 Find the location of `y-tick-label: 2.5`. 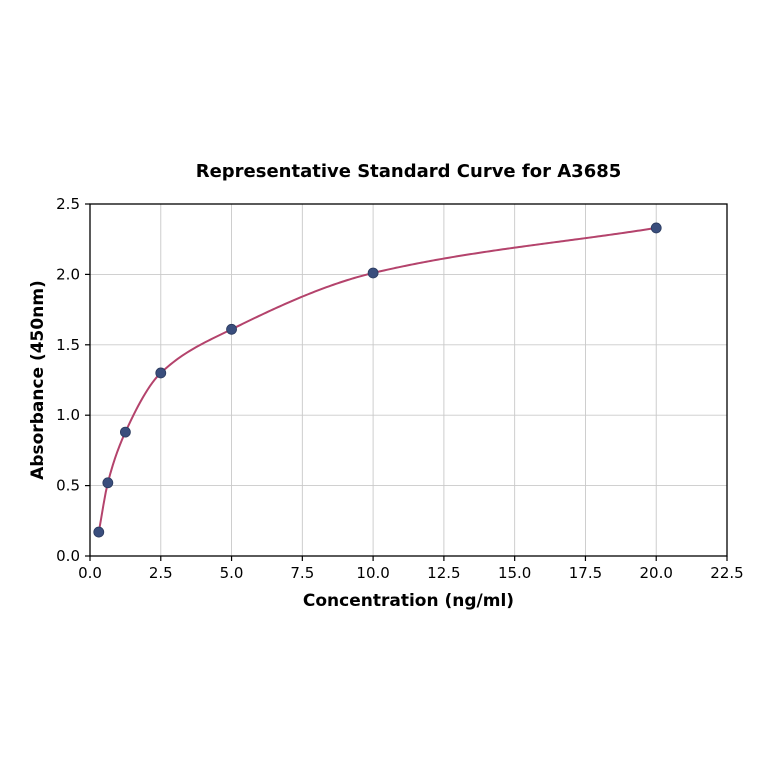

y-tick-label: 2.5 is located at coordinates (68, 204).